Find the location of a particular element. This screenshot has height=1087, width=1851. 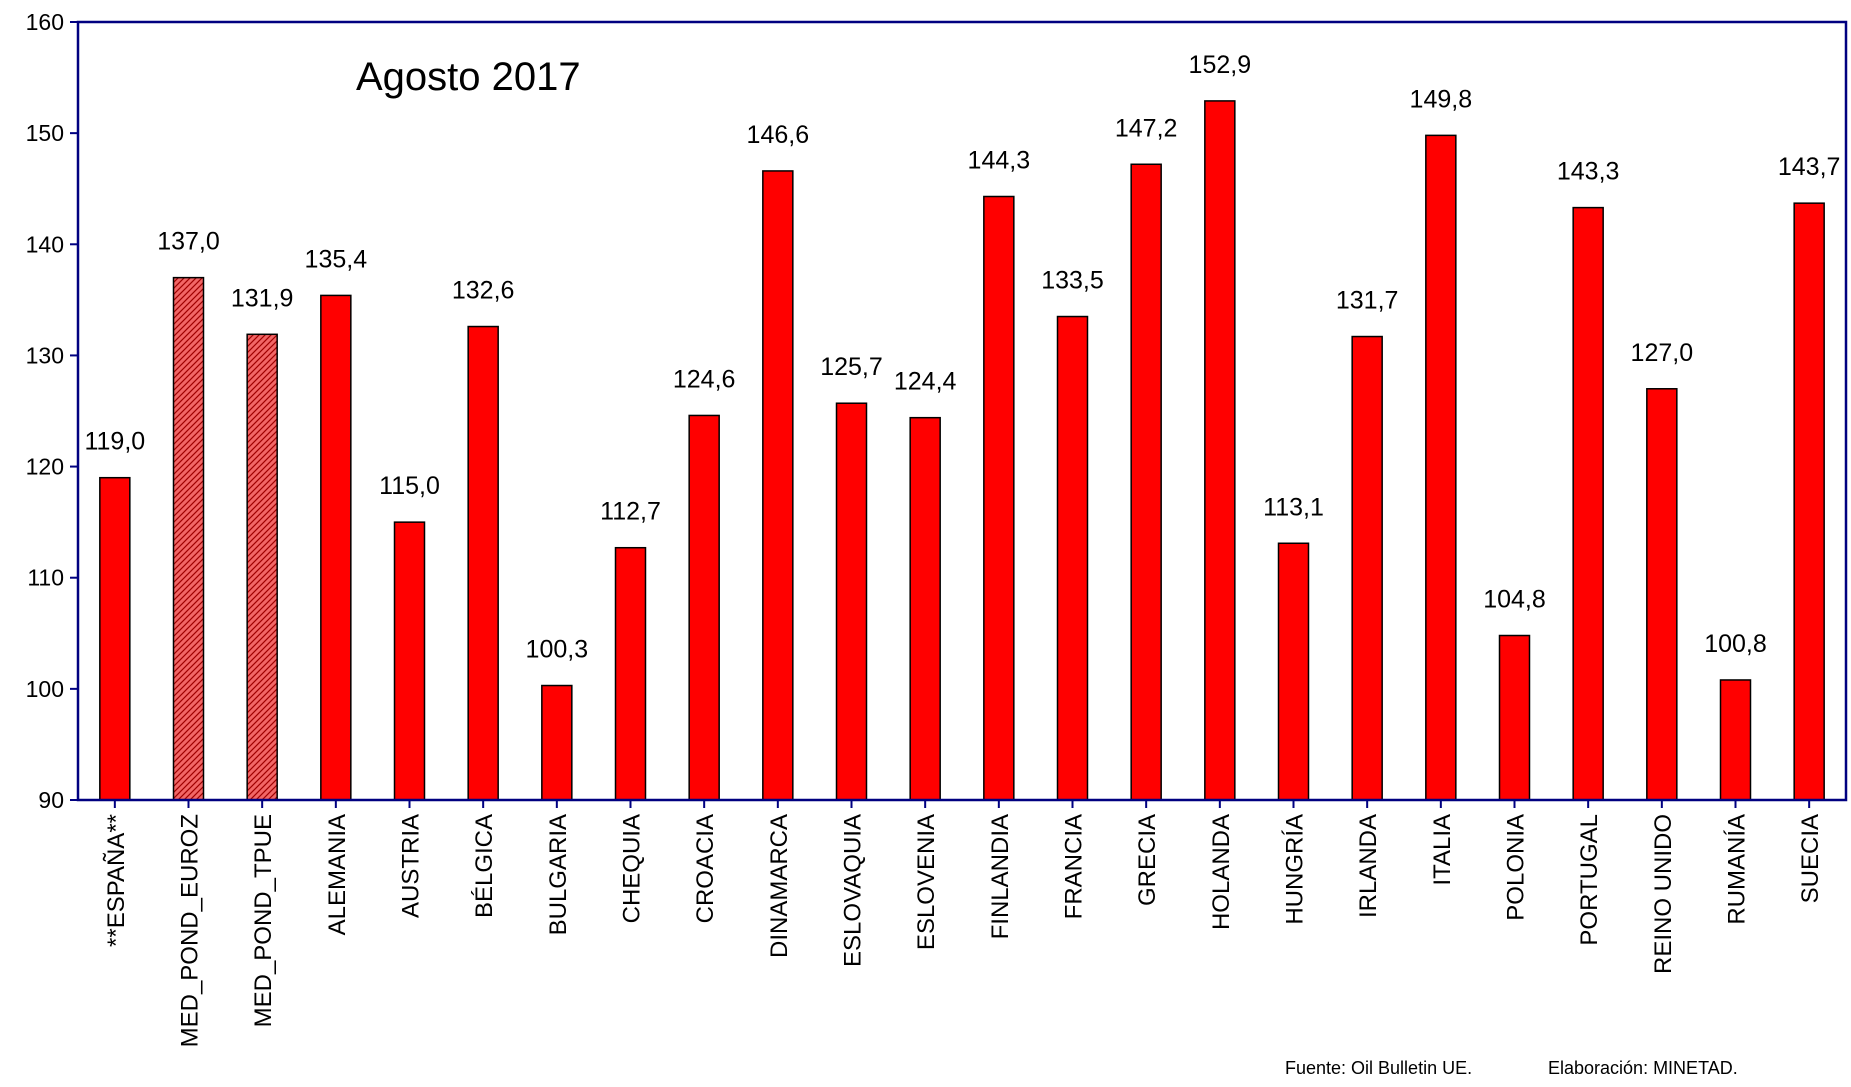

bar-bulgaria is located at coordinates (557, 742).